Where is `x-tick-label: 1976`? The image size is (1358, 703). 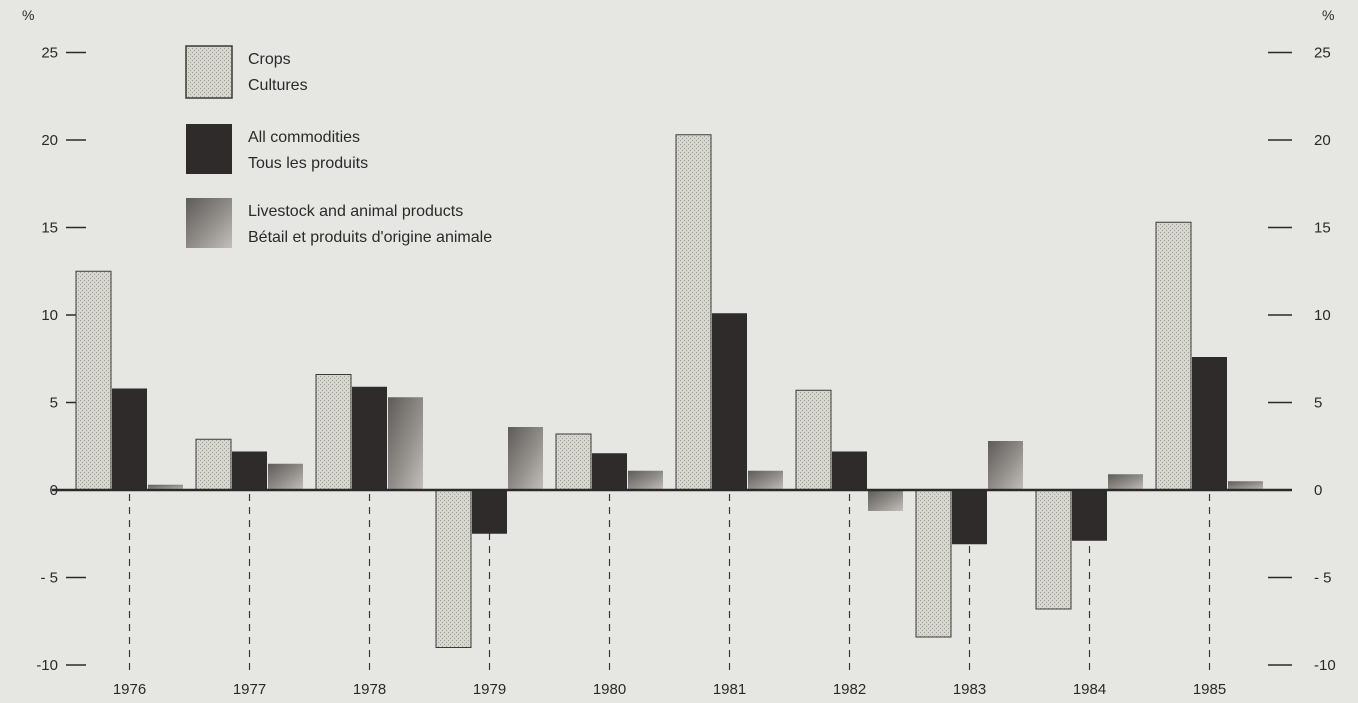 x-tick-label: 1976 is located at coordinates (129, 689).